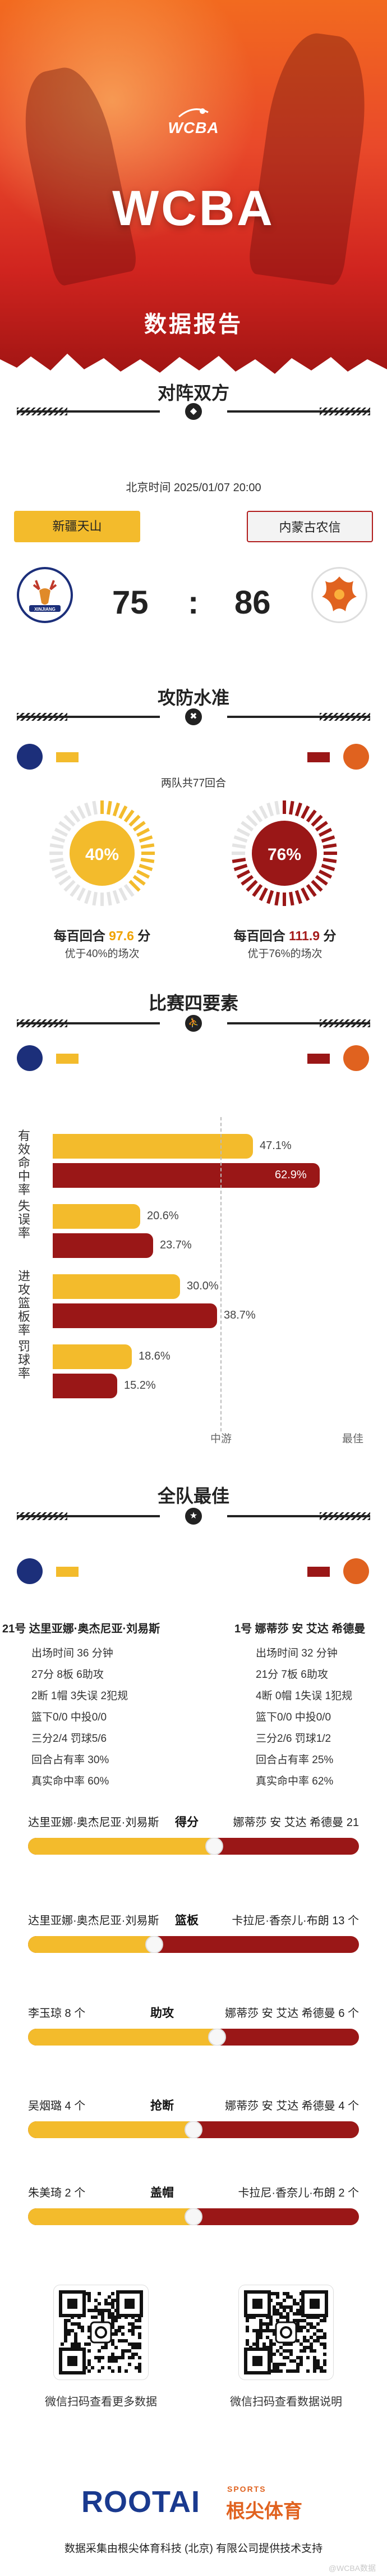 The width and height of the screenshot is (387, 2576). What do you see at coordinates (240, 1315) in the screenshot?
I see `away-factor-value: 38.7%` at bounding box center [240, 1315].